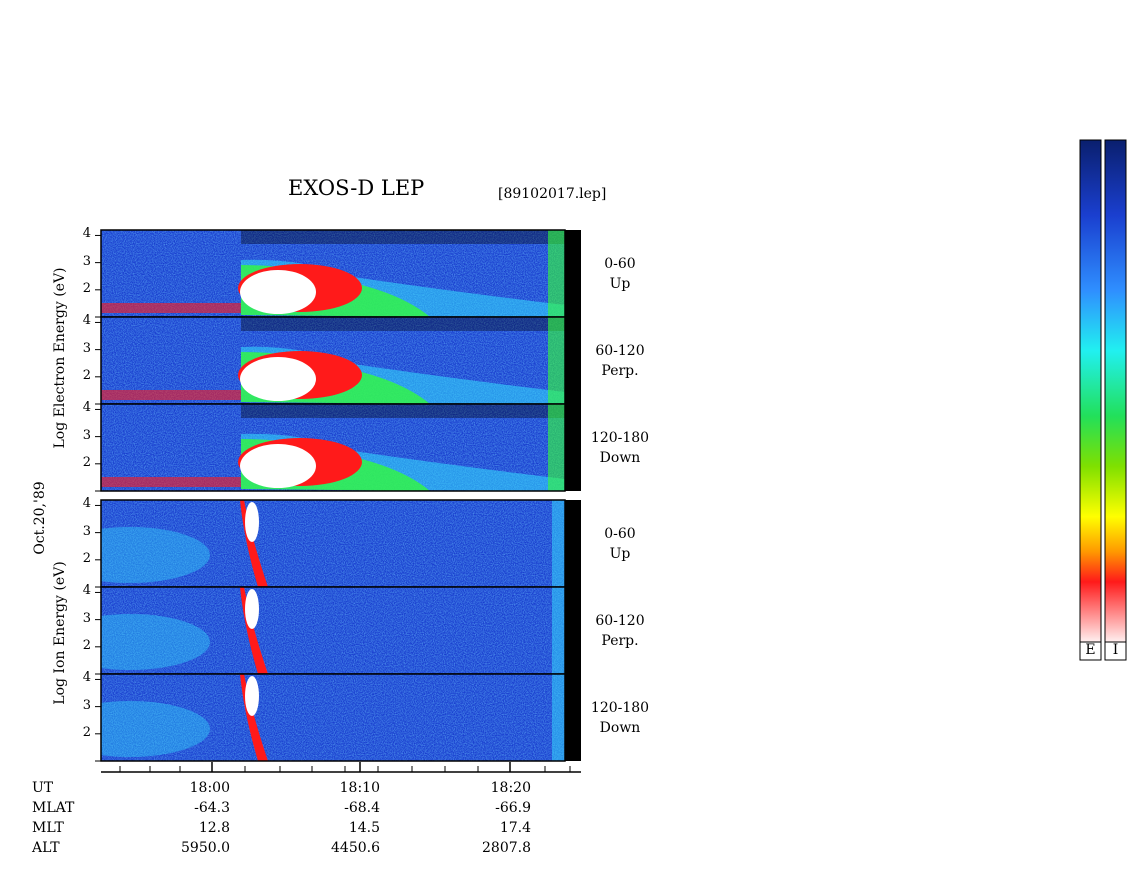  I want to click on ut-value: 18:00, so click(209, 788).